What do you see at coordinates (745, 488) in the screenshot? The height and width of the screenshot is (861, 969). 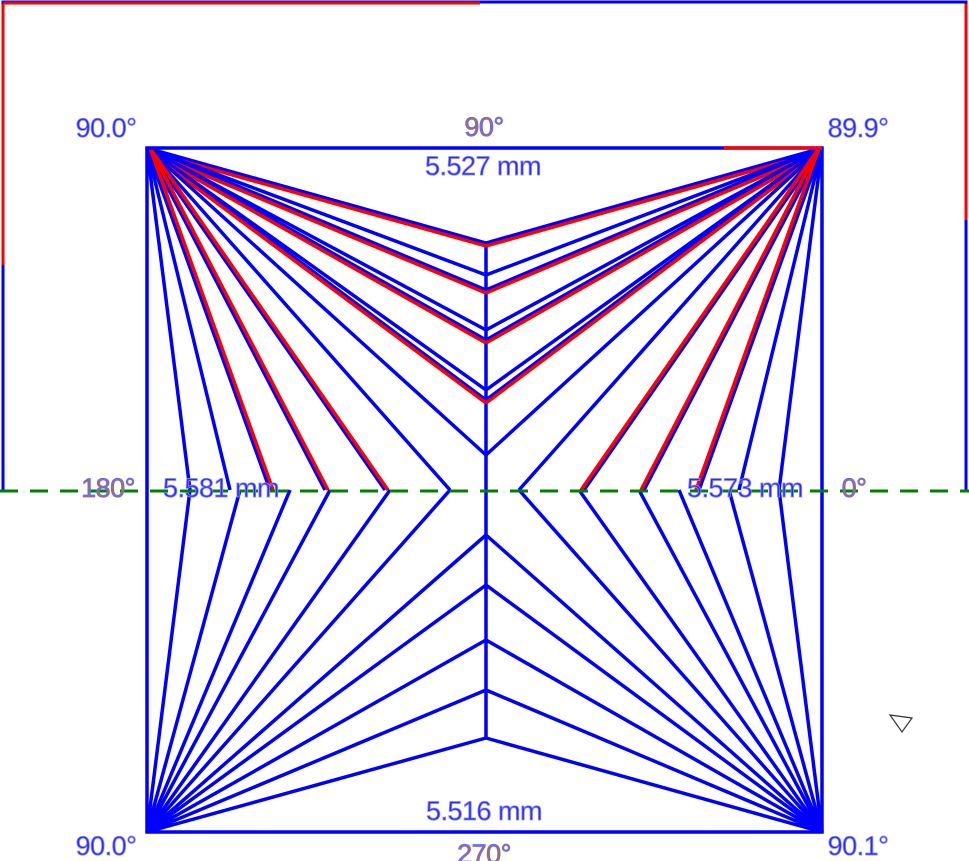 I see `side-length: 5.573 mm` at bounding box center [745, 488].